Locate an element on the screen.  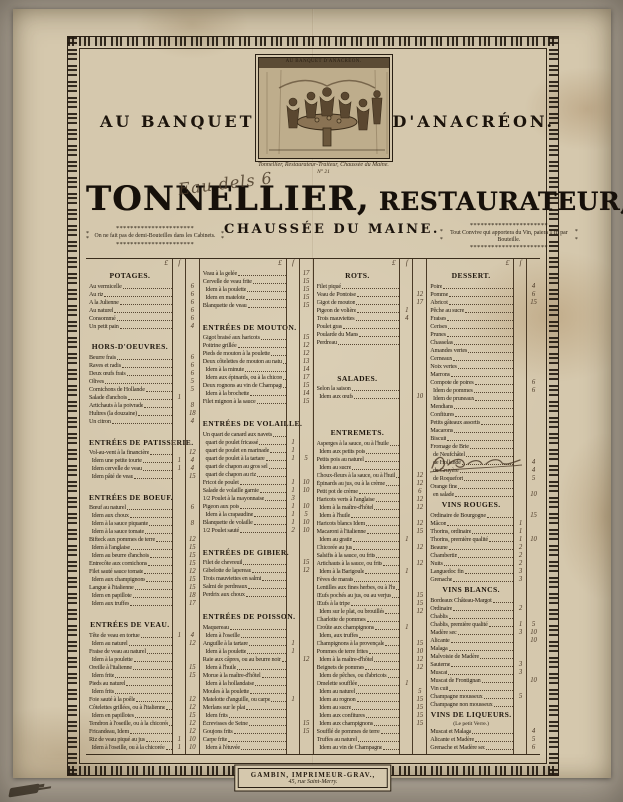
menu-item-name: Haricots blancs Idem is located at coordinates (341, 523).